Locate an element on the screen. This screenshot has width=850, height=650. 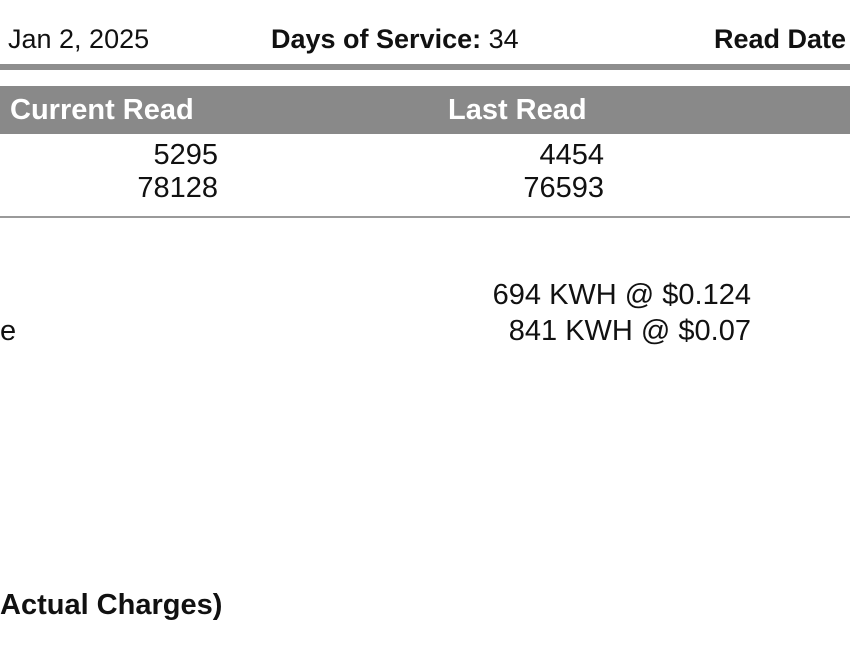
read-date-label: Read Date is located at coordinates (780, 39).